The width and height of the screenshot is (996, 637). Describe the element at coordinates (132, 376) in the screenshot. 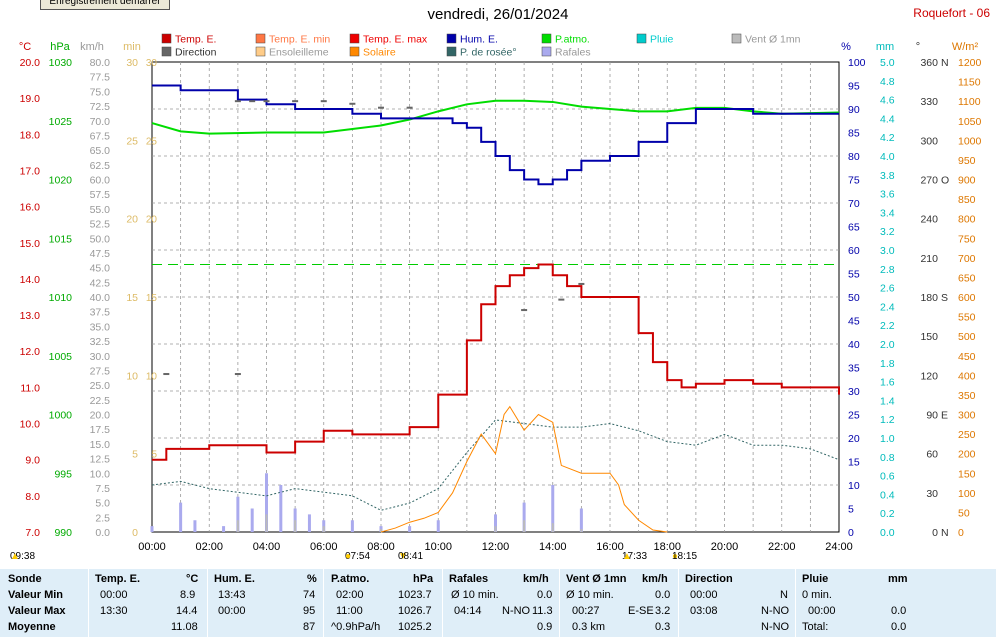

I see `sunshine-axis-label: 10` at that location.